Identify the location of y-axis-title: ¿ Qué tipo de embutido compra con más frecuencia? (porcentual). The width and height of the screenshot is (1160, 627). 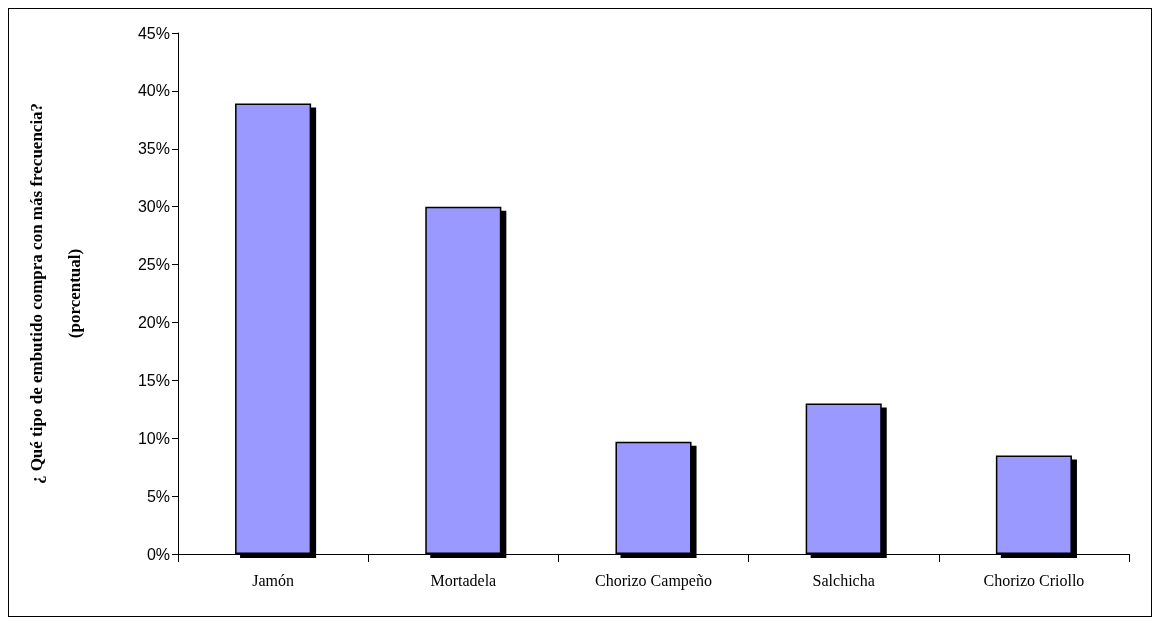
(55, 293).